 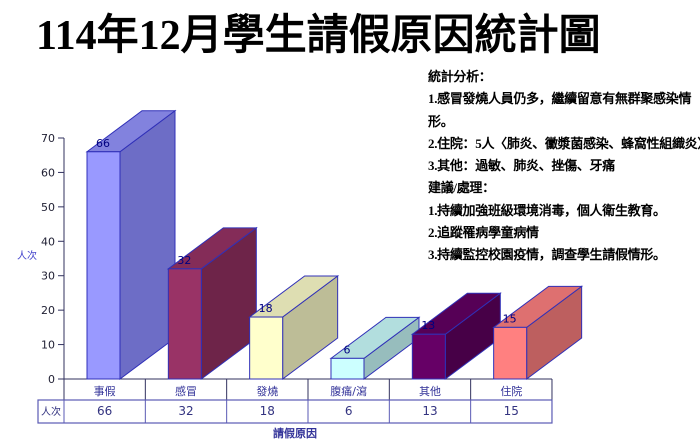 I want to click on analysis-line: 1.持續加強班級環境消毒，個人衛生教育。, so click(x=547, y=210).